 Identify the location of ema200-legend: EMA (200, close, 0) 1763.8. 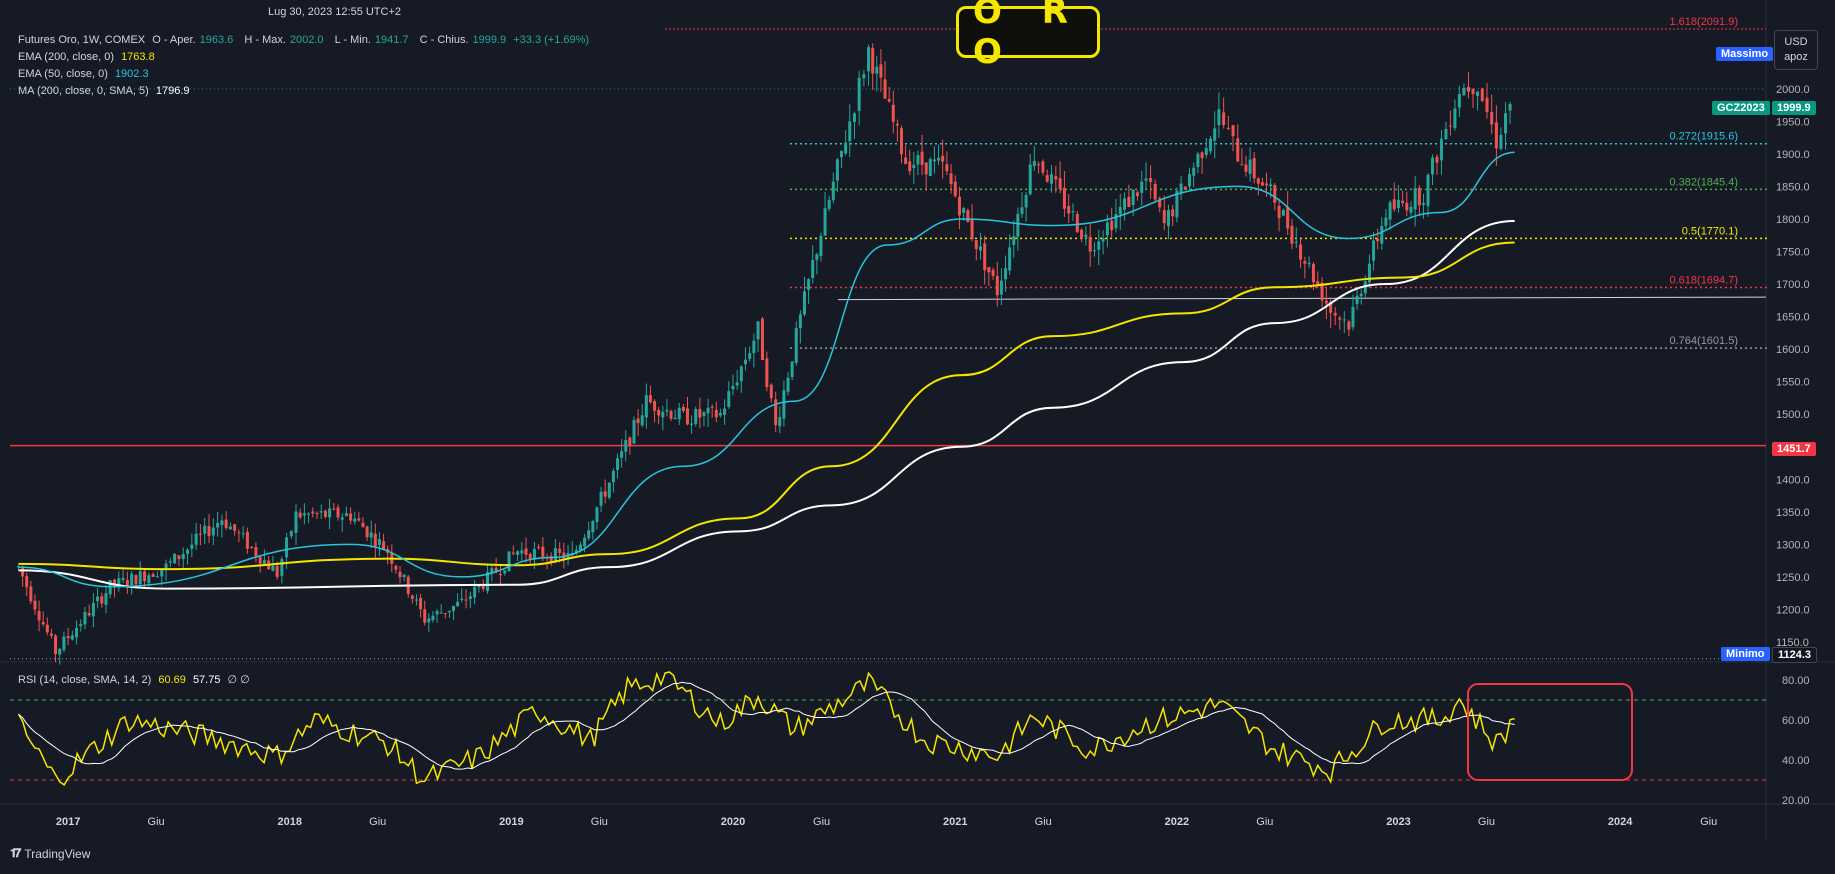
(88, 57).